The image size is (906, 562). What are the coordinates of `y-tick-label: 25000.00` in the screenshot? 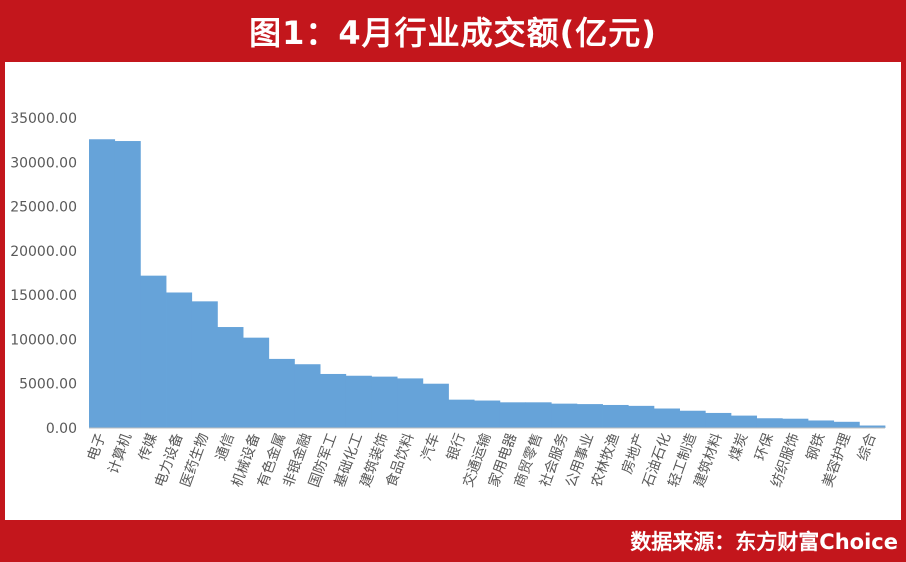 It's located at (43, 208).